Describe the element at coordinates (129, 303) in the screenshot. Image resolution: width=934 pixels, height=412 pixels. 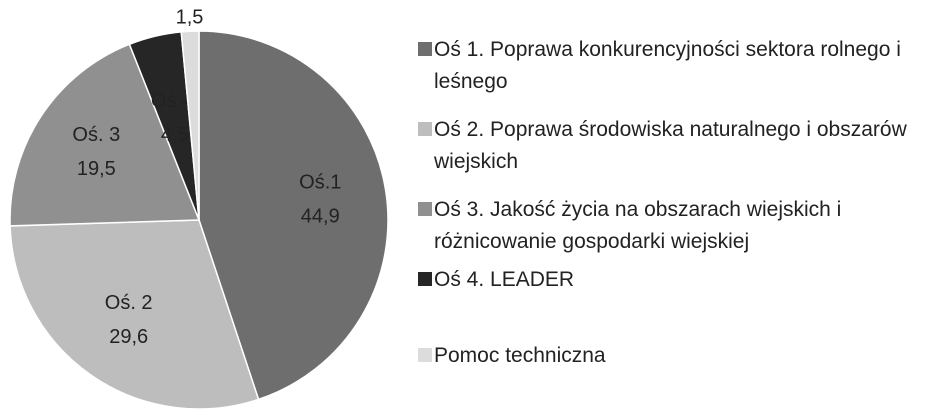
I see `slice-label: Oś. 2` at that location.